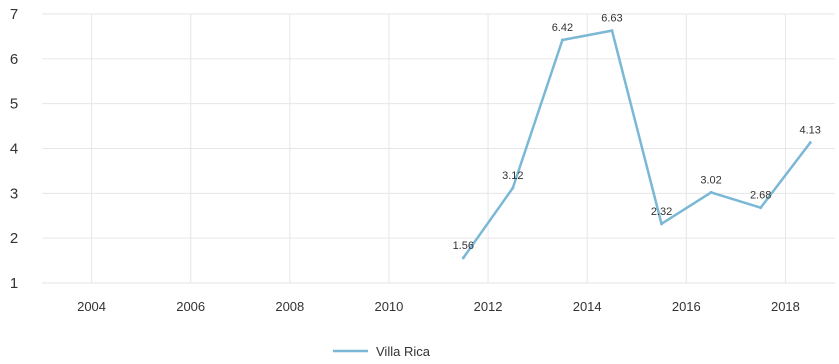  I want to click on data-label: 6.63, so click(611, 19).